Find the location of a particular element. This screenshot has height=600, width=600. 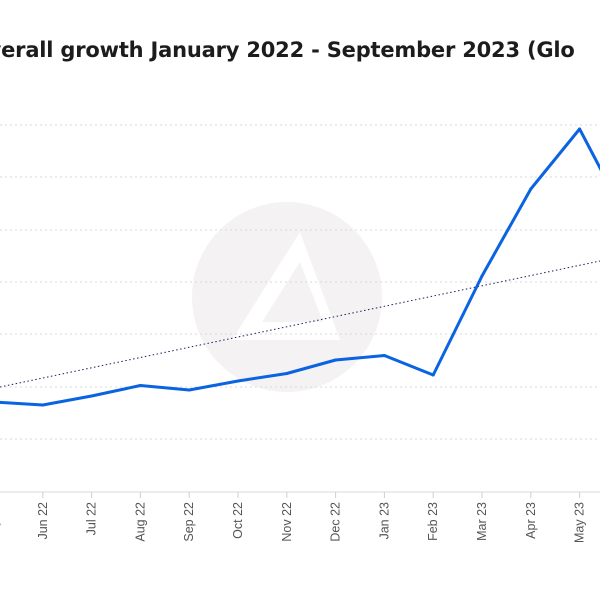

x-tick-label: Oct 22 is located at coordinates (238, 520).